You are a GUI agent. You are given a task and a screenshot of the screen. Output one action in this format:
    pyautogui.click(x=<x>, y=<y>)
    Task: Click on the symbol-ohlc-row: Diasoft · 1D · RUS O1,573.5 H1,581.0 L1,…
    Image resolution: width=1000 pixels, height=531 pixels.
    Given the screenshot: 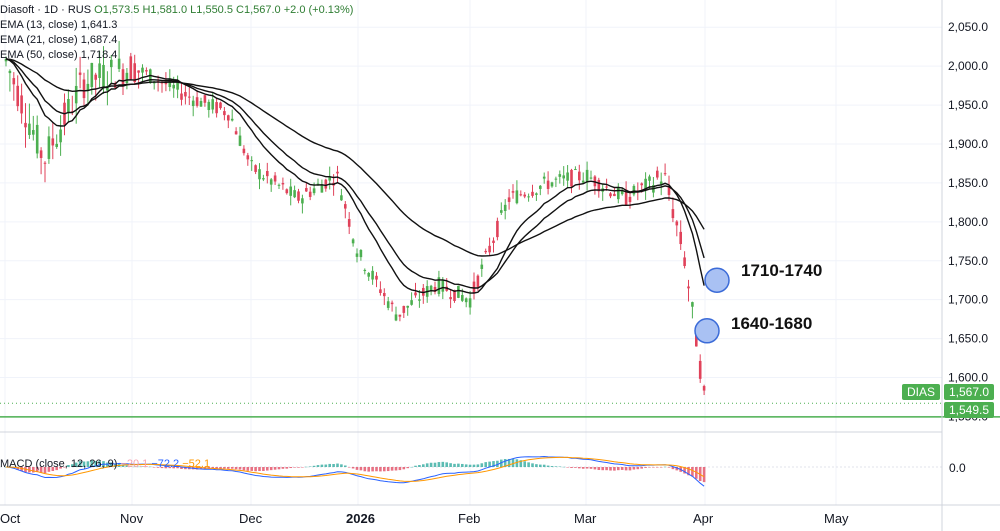 What is the action you would take?
    pyautogui.click(x=176, y=10)
    